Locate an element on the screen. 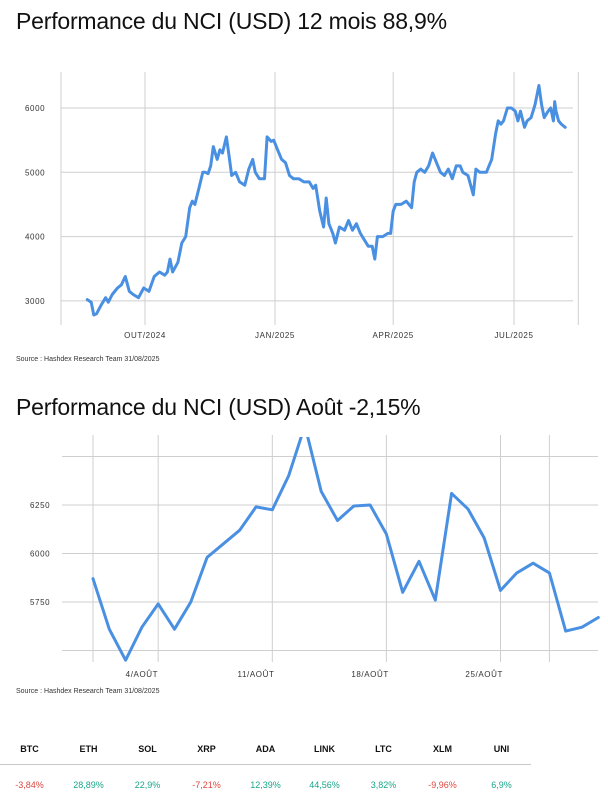 This screenshot has height=810, width=608. y-tick-label: 4000 is located at coordinates (35, 237).